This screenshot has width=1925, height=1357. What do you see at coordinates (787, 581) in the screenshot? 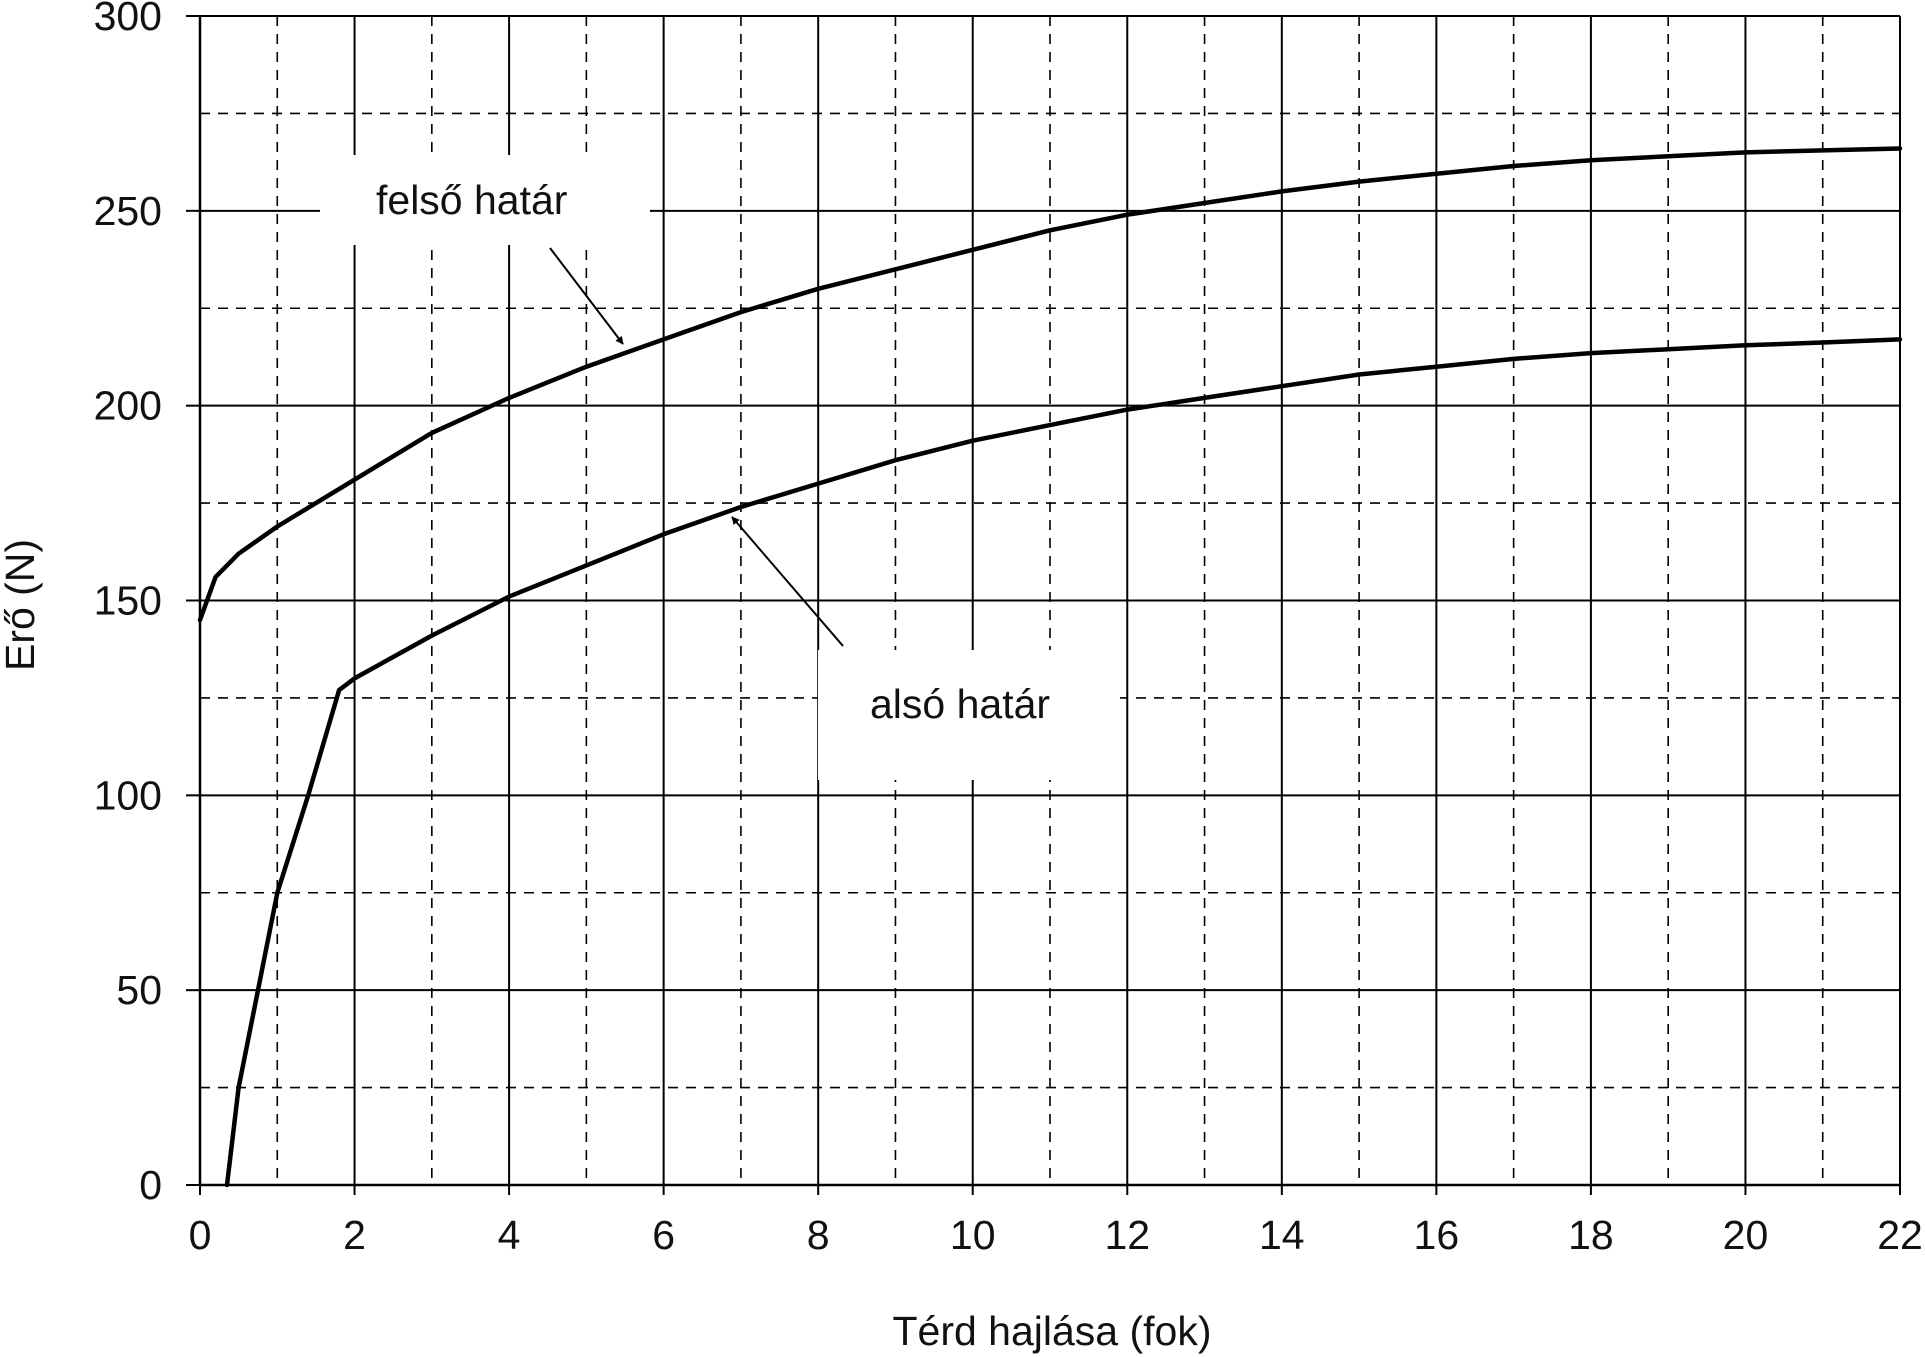
I see `lower-annotation-arrow` at bounding box center [787, 581].